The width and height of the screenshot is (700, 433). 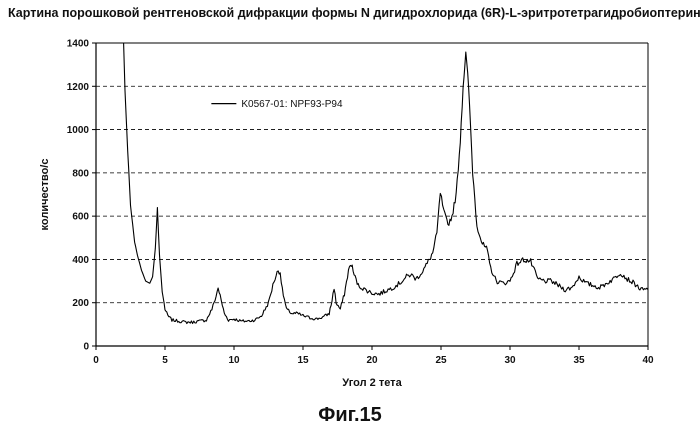 What do you see at coordinates (80, 260) in the screenshot?
I see `y-tick-label-400: 400` at bounding box center [80, 260].